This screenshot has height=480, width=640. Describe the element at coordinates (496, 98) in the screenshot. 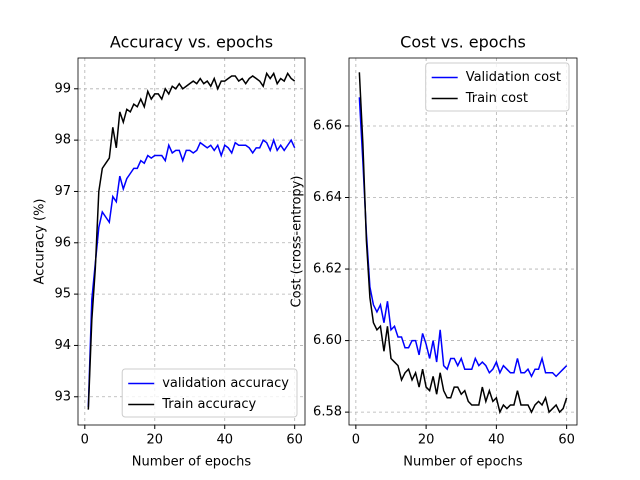

I see `legend-label: Train cost` at that location.